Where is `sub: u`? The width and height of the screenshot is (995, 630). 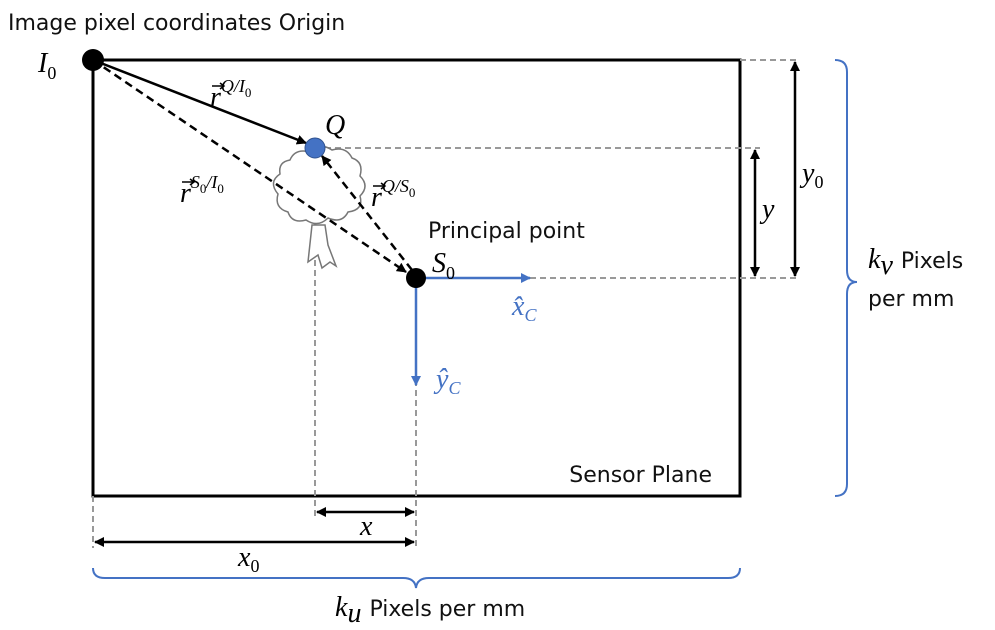
sub: u is located at coordinates (354, 613).